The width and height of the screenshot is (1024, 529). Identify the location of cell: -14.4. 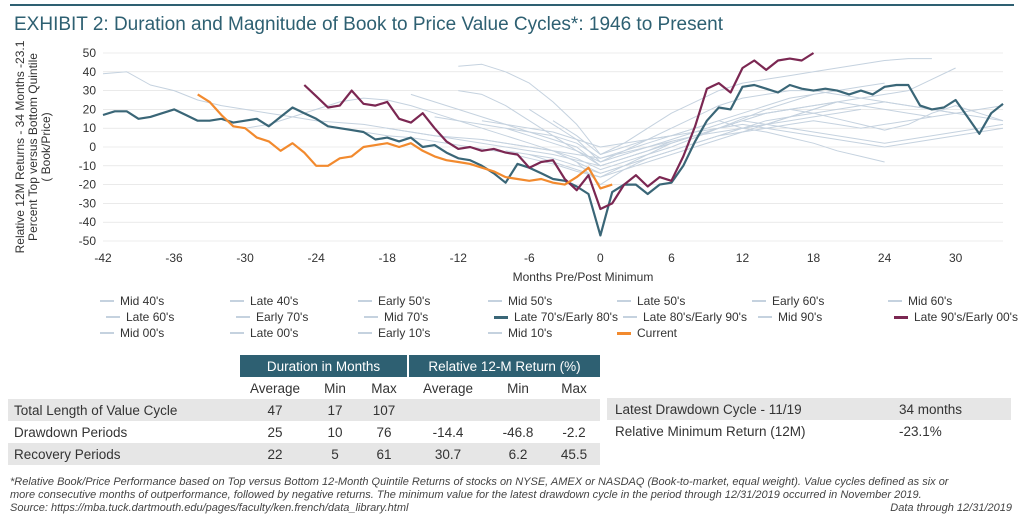
(448, 432).